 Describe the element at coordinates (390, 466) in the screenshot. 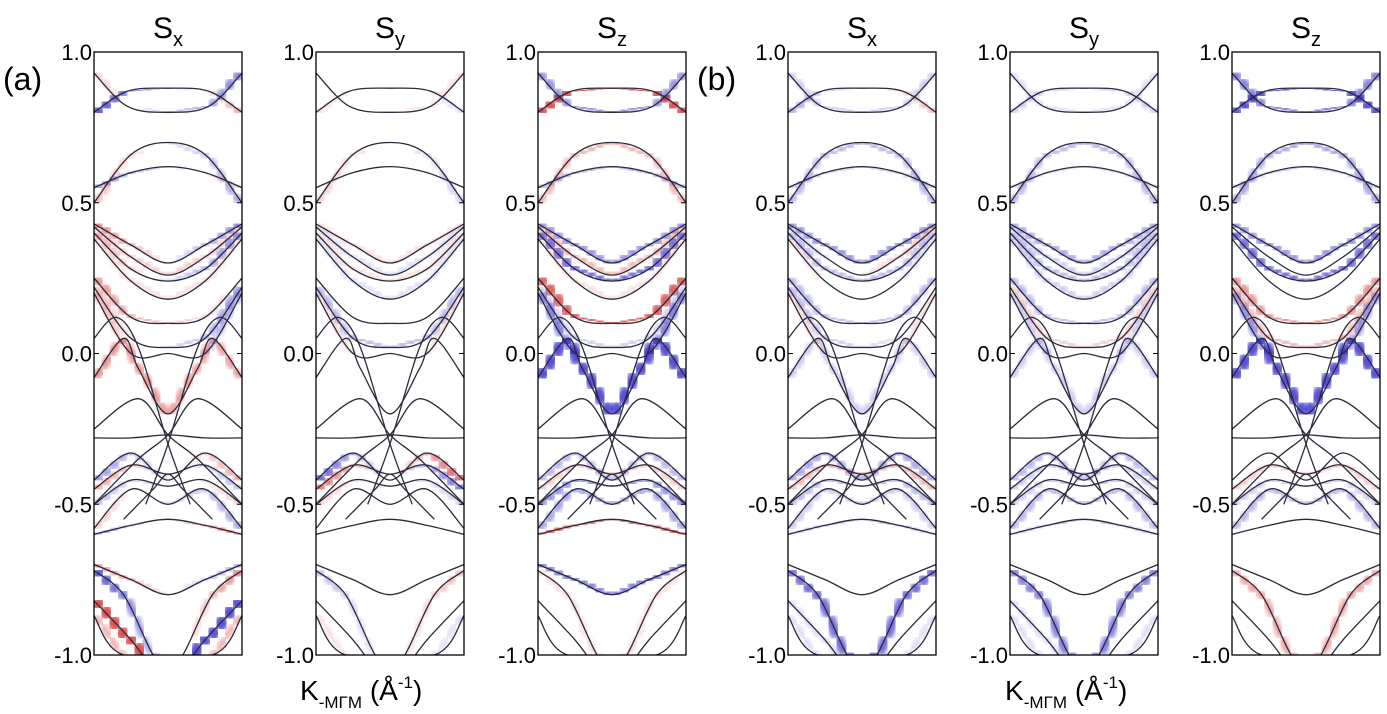

I see `band-lv1` at that location.